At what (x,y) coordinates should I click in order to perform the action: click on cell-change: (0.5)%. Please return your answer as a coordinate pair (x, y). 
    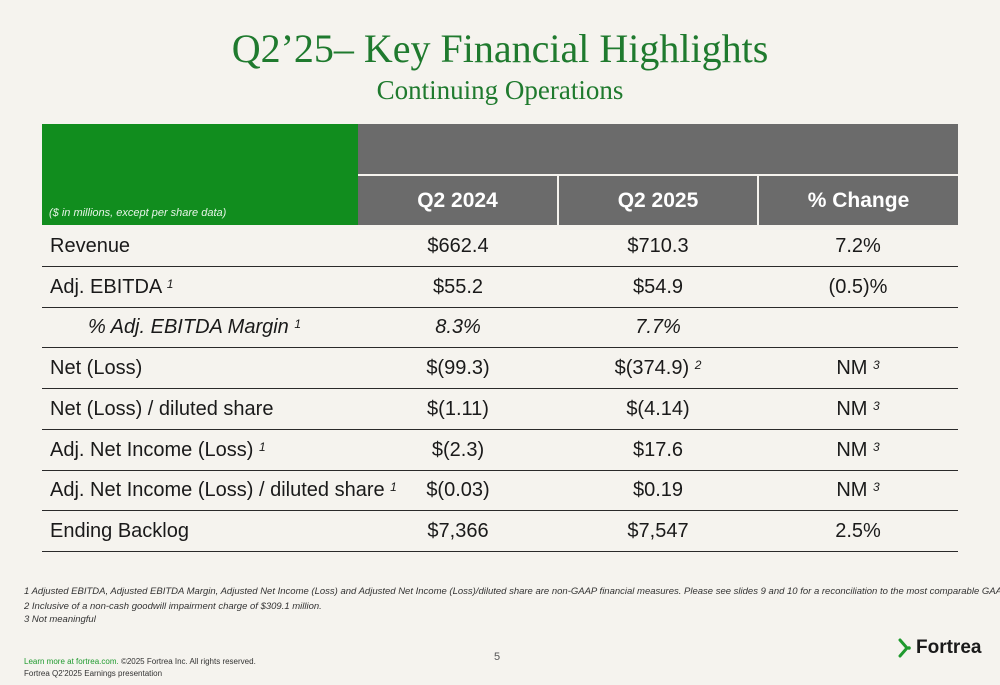
    Looking at the image, I should click on (858, 287).